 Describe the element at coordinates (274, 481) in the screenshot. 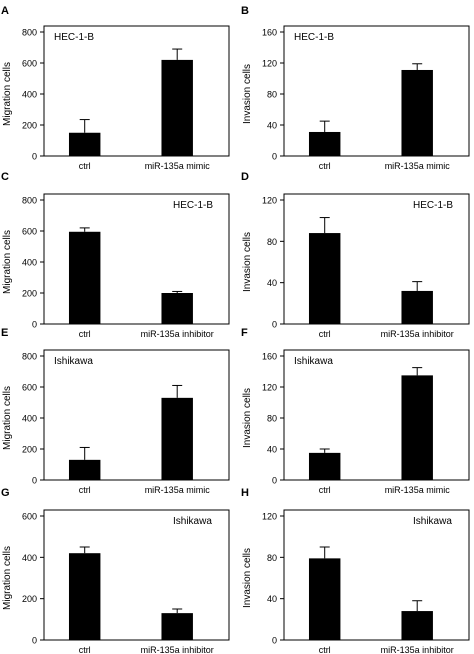

I see `panel-f-ytick-label-0: 0` at that location.